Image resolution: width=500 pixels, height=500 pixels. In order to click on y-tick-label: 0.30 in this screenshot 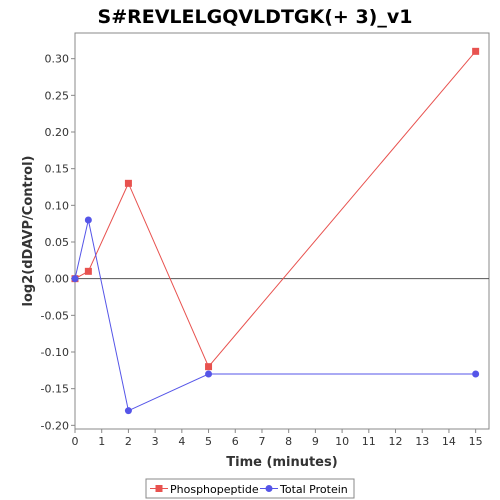, I will do `click(57, 59)`.